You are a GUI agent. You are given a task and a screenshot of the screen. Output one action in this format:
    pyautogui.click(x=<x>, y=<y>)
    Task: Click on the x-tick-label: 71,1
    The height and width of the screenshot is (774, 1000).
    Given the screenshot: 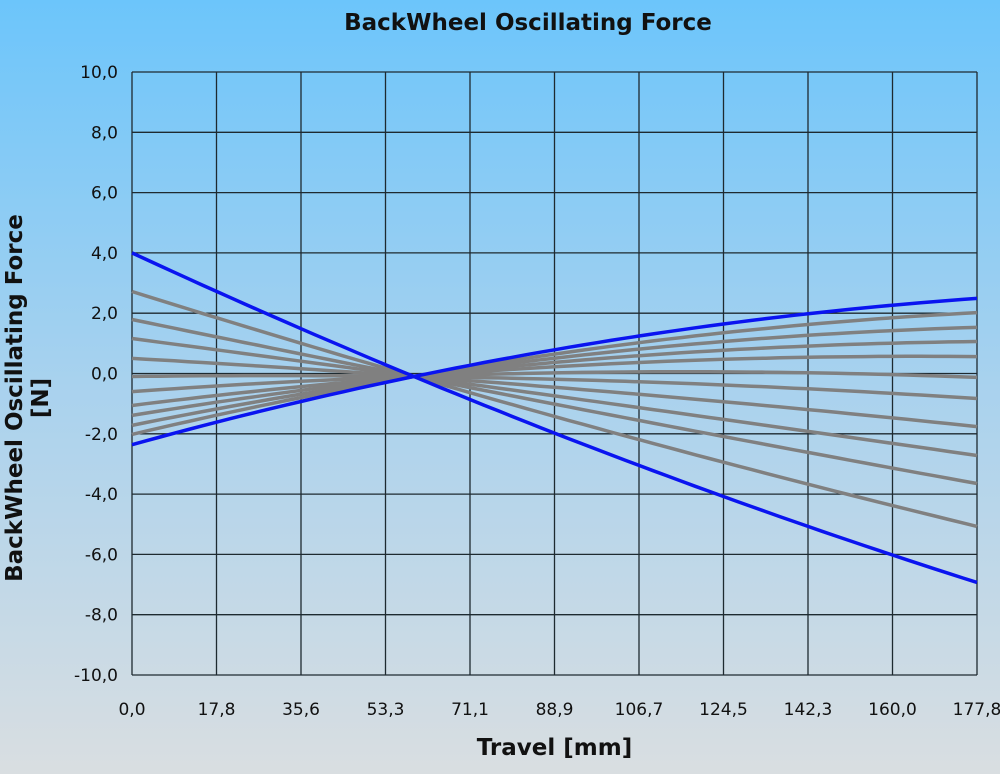 What is the action you would take?
    pyautogui.click(x=470, y=710)
    